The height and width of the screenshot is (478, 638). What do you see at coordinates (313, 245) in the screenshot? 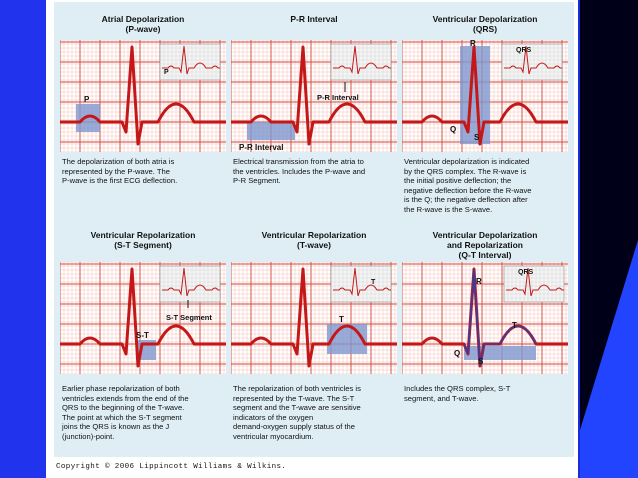
I see `title-line: (T-wave)` at bounding box center [313, 245].